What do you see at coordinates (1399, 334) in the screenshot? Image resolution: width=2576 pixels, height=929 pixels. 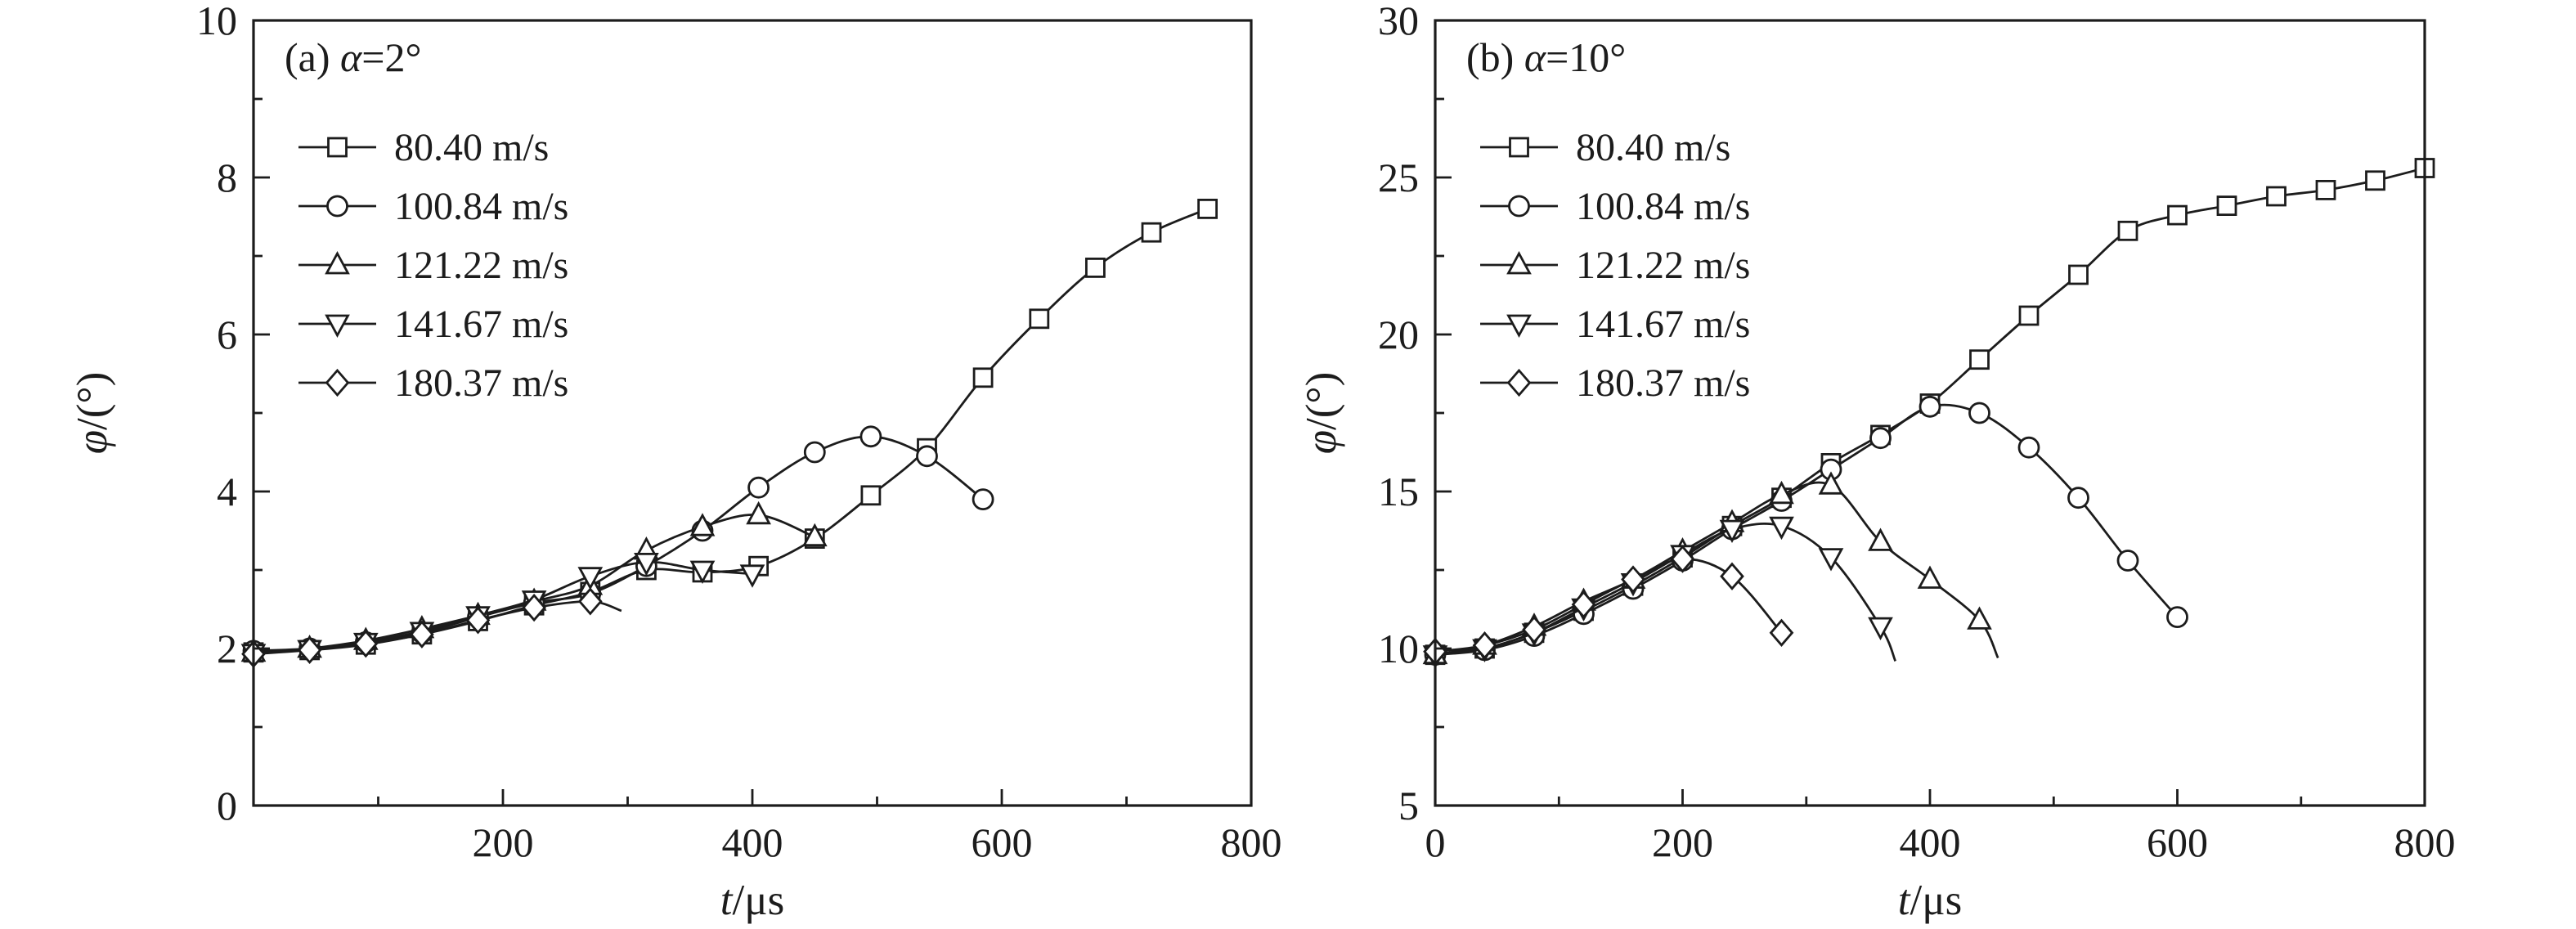 I see `y-tick-label: 20` at bounding box center [1399, 334].